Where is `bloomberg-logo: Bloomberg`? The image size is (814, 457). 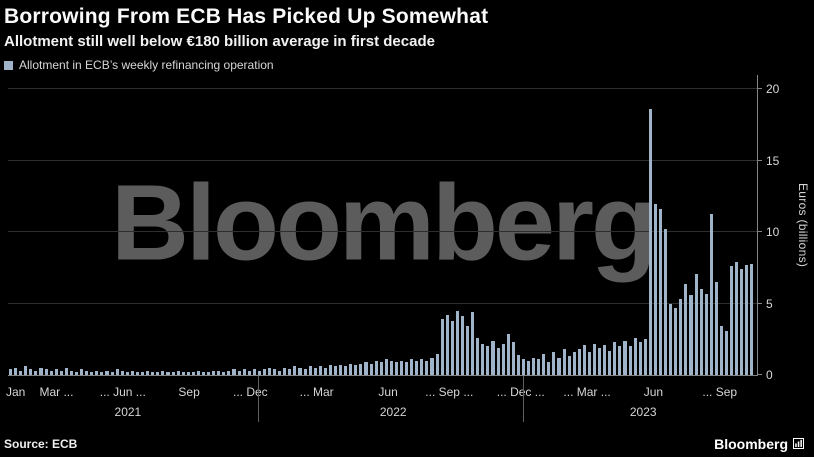 bloomberg-logo: Bloomberg is located at coordinates (759, 444).